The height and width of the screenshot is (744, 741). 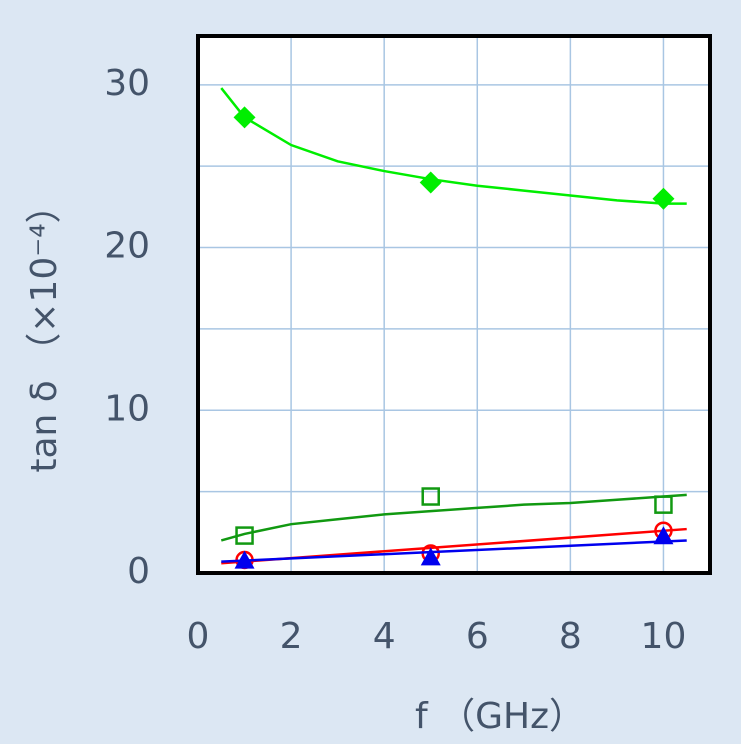 I want to click on x-tick-label: 2, so click(x=291, y=636).